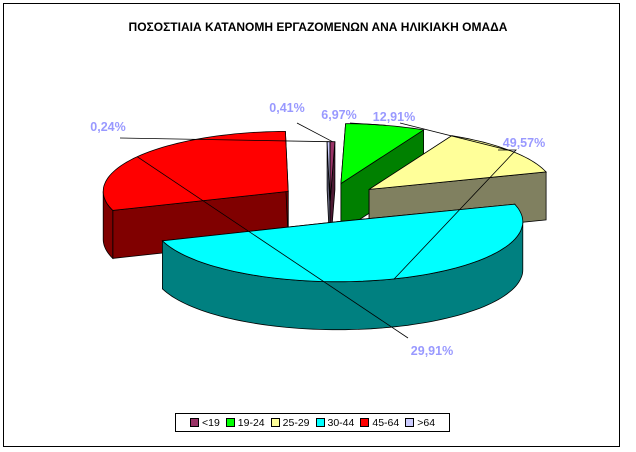  What do you see at coordinates (338, 115) in the screenshot?
I see `data-label-19-24: 6,97%` at bounding box center [338, 115].